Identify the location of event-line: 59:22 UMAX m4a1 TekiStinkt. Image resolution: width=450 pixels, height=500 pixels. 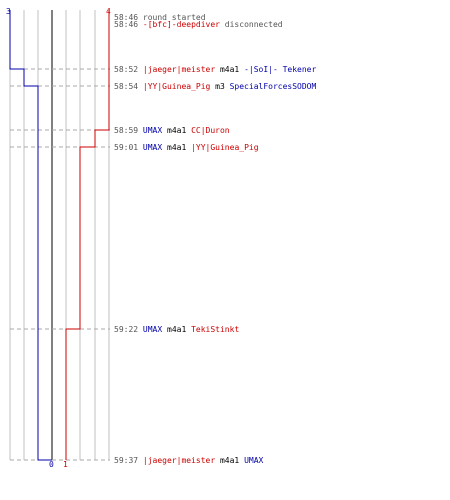
(176, 329).